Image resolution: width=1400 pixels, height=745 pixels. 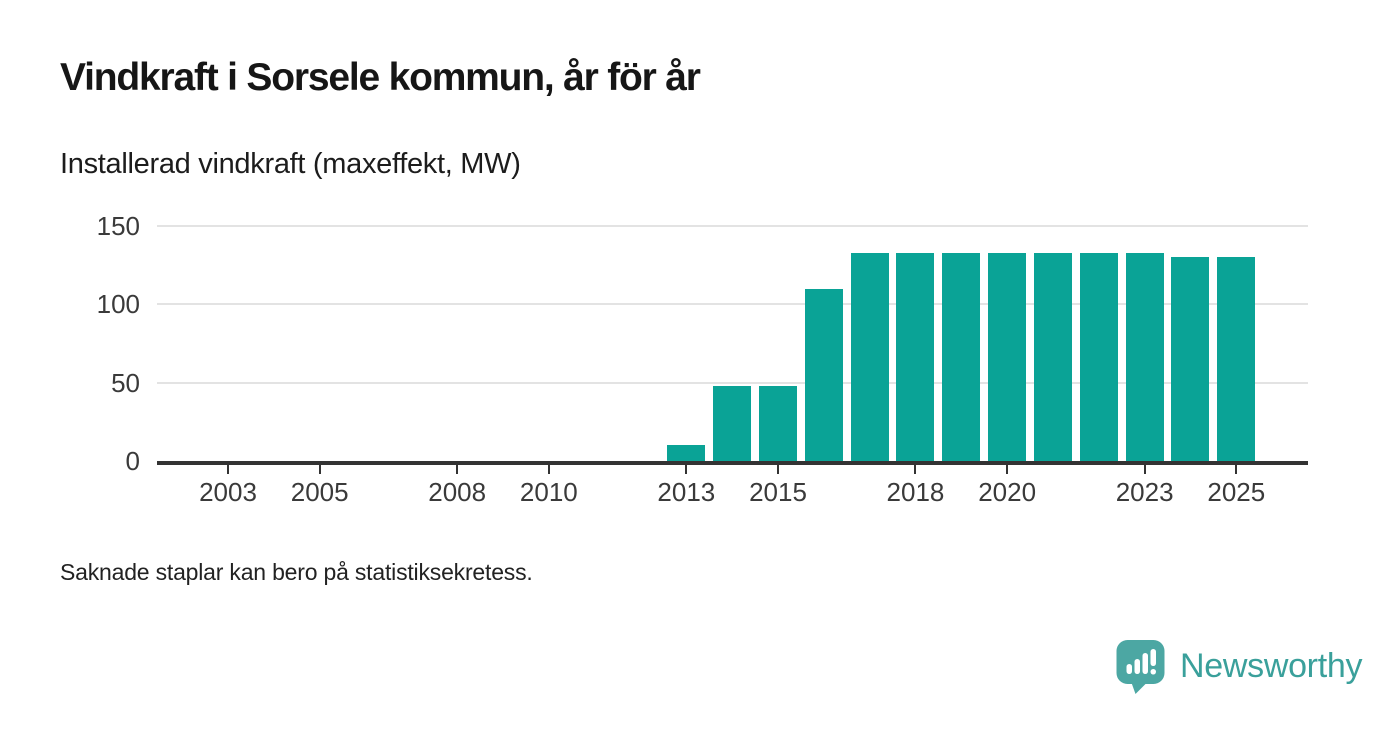 What do you see at coordinates (686, 469) in the screenshot?
I see `x-tick-2013` at bounding box center [686, 469].